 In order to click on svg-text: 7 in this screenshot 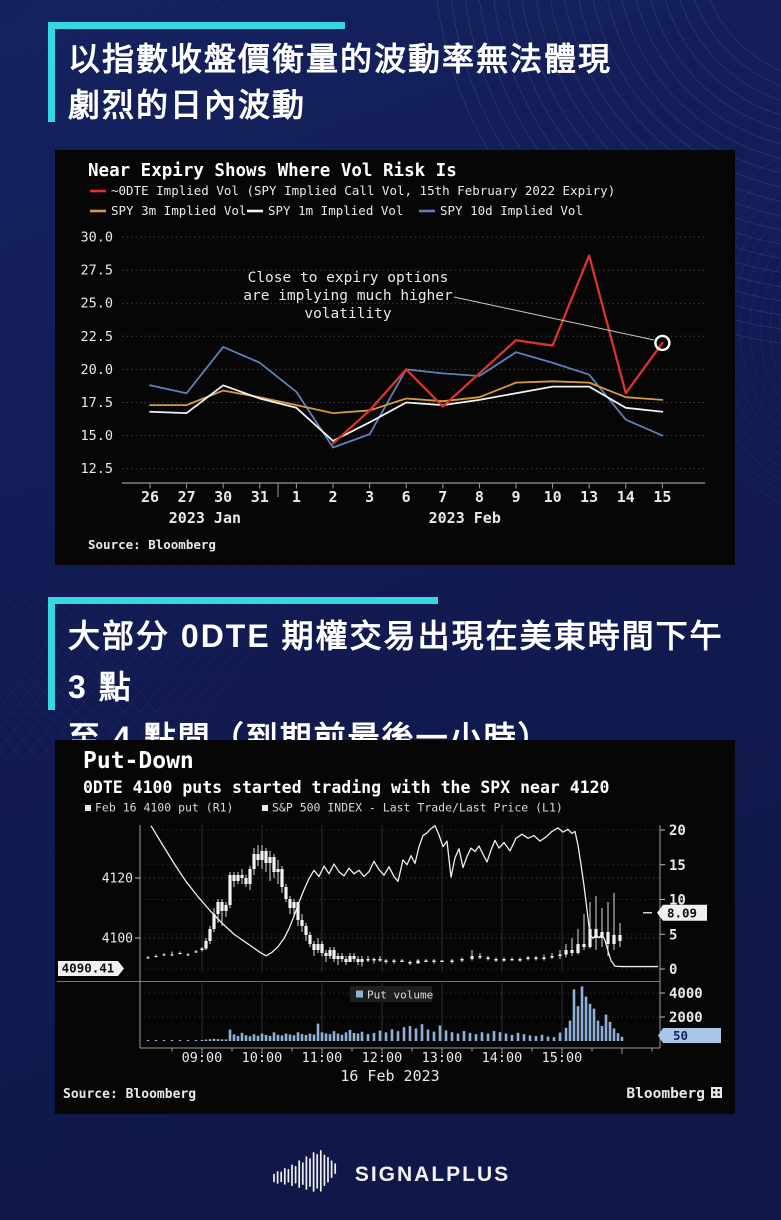, I will do `click(442, 497)`.